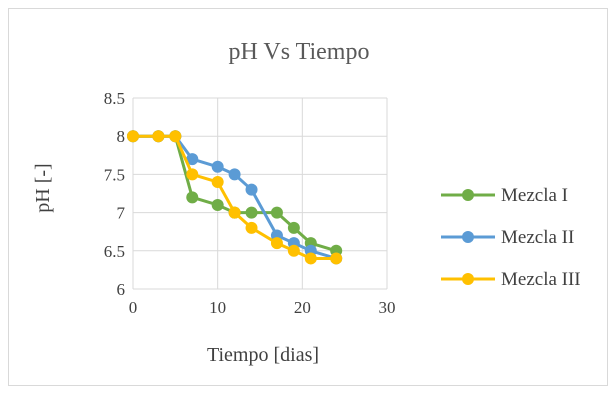 The height and width of the screenshot is (394, 616). Describe the element at coordinates (121, 136) in the screenshot. I see `y-tick-label: 8` at that location.